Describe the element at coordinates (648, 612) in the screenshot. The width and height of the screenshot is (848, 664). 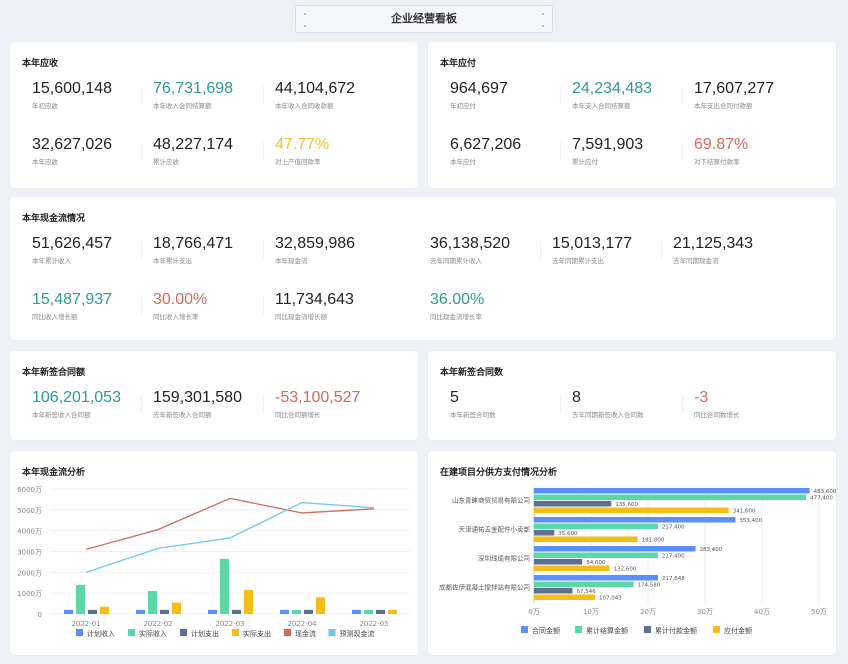
I see `x-tick-label: 20万` at that location.